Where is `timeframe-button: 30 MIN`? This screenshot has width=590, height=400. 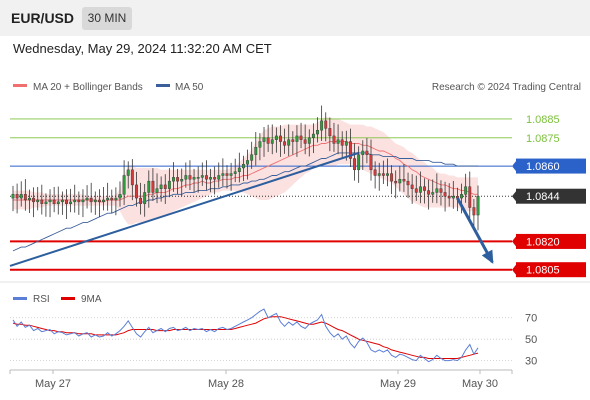 timeframe-button: 30 MIN is located at coordinates (107, 18).